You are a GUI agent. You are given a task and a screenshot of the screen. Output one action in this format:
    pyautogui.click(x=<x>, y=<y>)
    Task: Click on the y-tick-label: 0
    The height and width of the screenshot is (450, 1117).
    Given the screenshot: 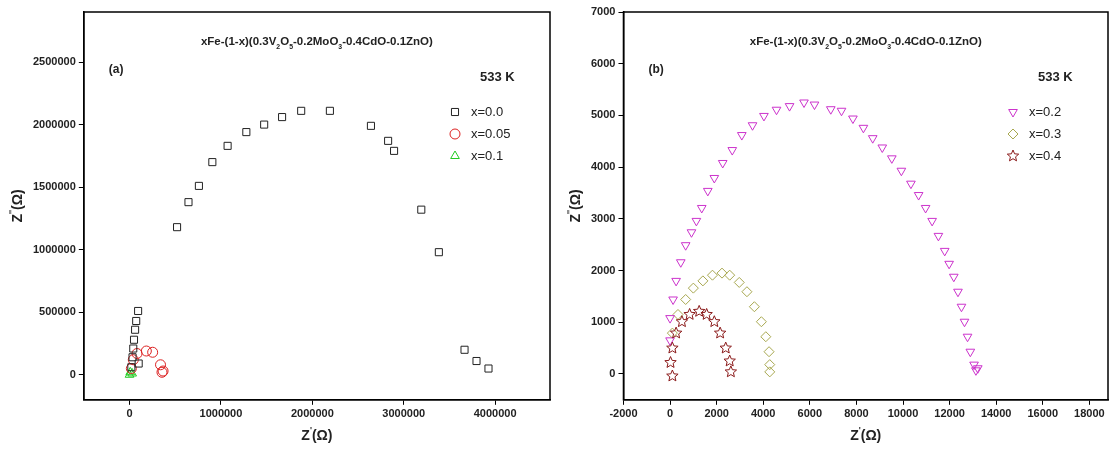 What is the action you would take?
    pyautogui.click(x=612, y=372)
    